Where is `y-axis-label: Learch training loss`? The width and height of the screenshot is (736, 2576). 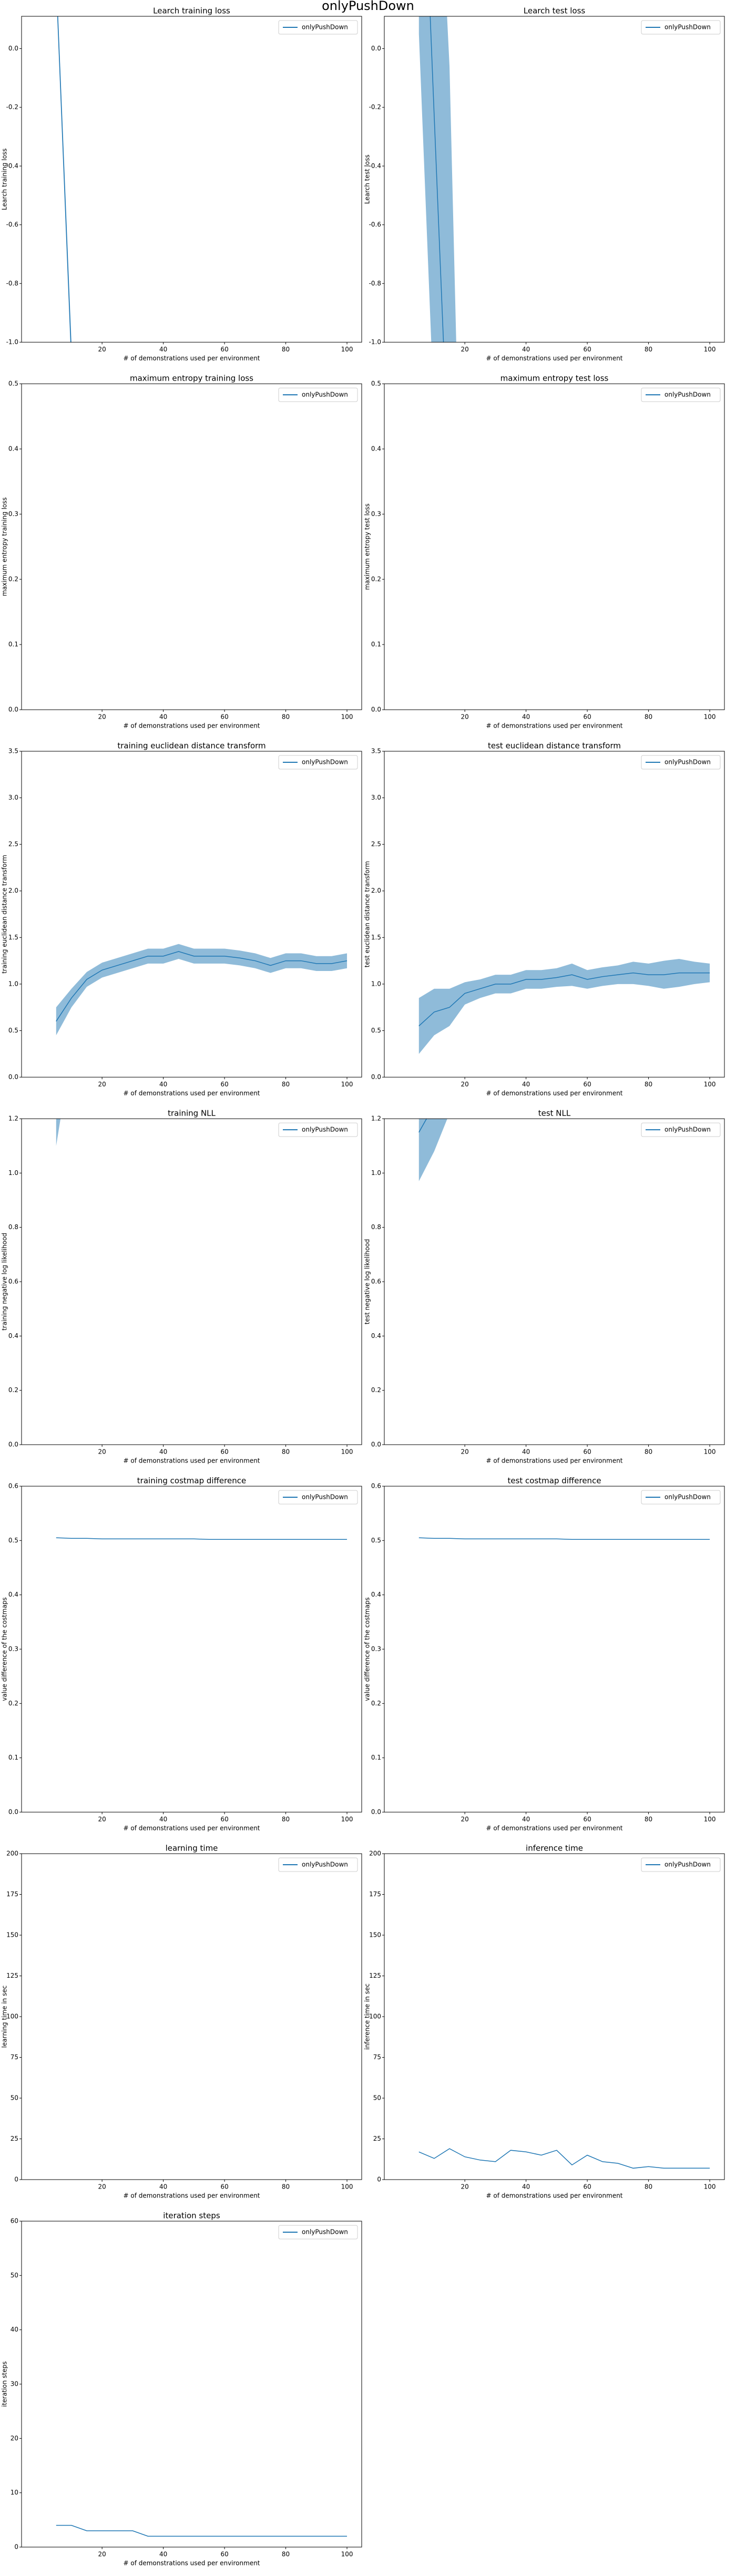 y-axis-label: Learch training loss is located at coordinates (4, 179).